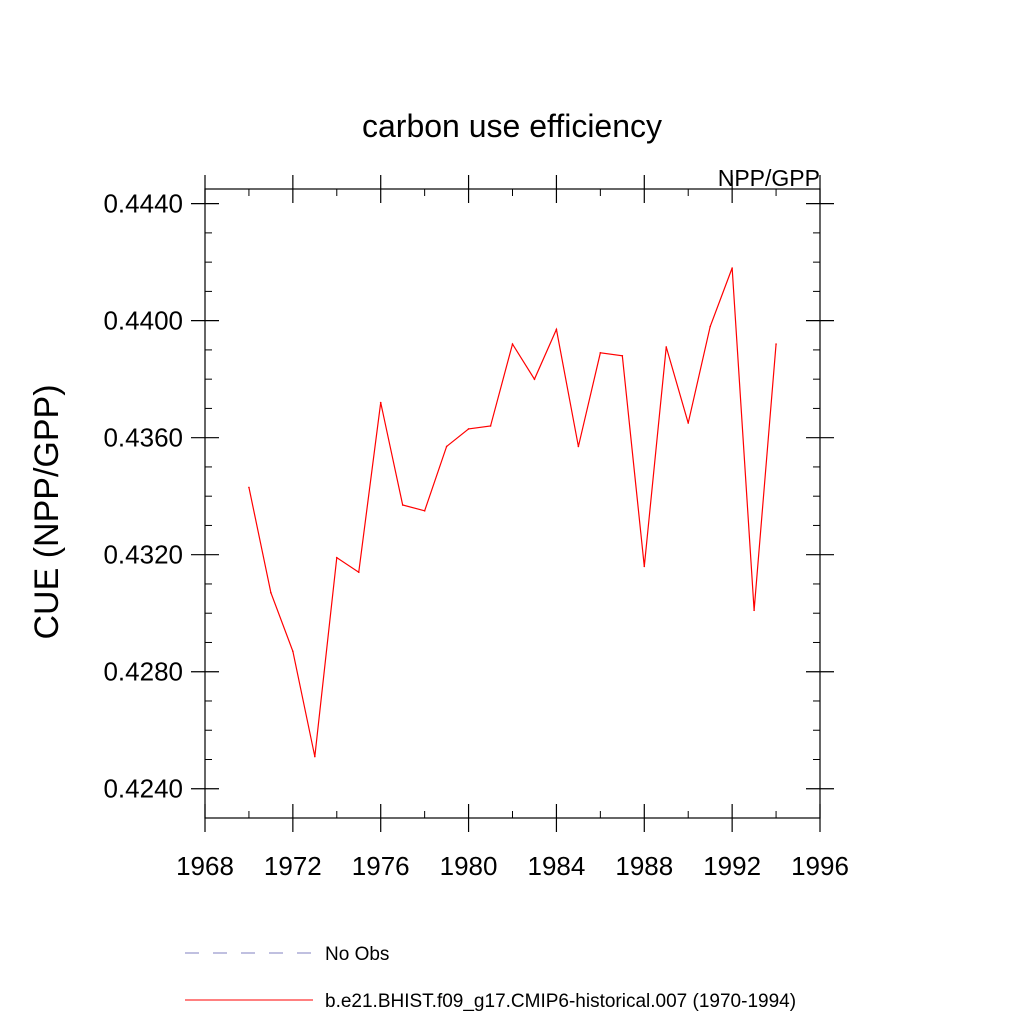 This screenshot has width=1024, height=1029. Describe the element at coordinates (143, 321) in the screenshot. I see `y-tick-label: 0.4400` at that location.